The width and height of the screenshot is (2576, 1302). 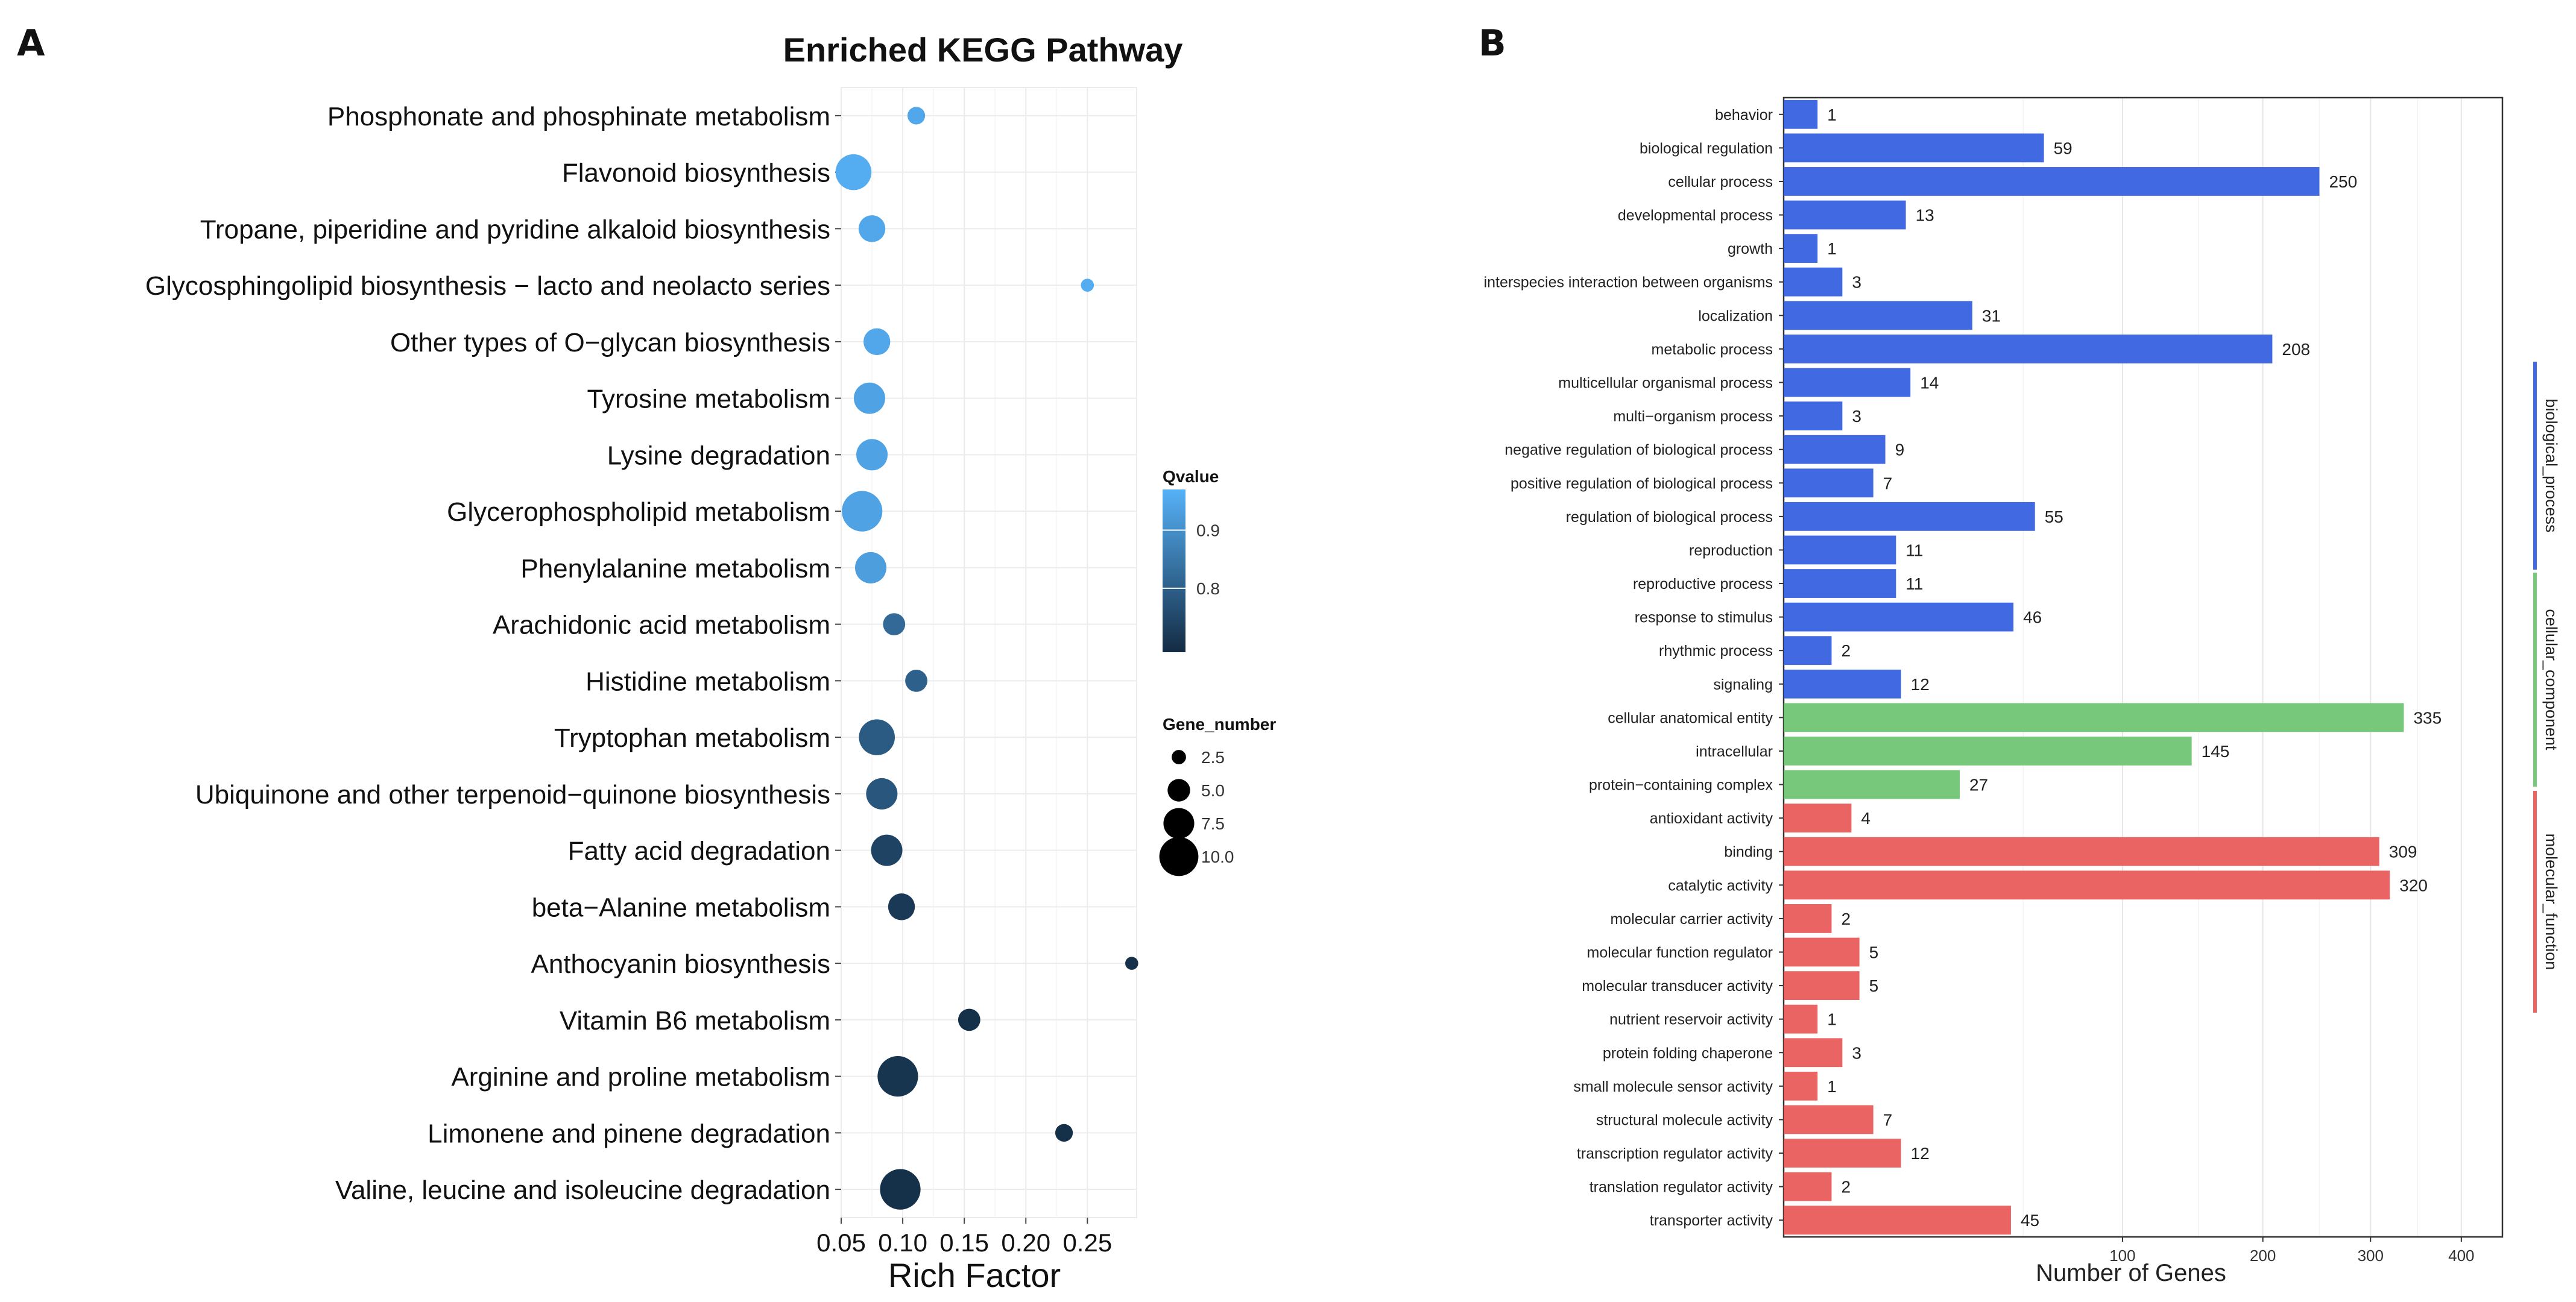 I want to click on y-tick-label: Phenylalanine metabolism, so click(x=675, y=568).